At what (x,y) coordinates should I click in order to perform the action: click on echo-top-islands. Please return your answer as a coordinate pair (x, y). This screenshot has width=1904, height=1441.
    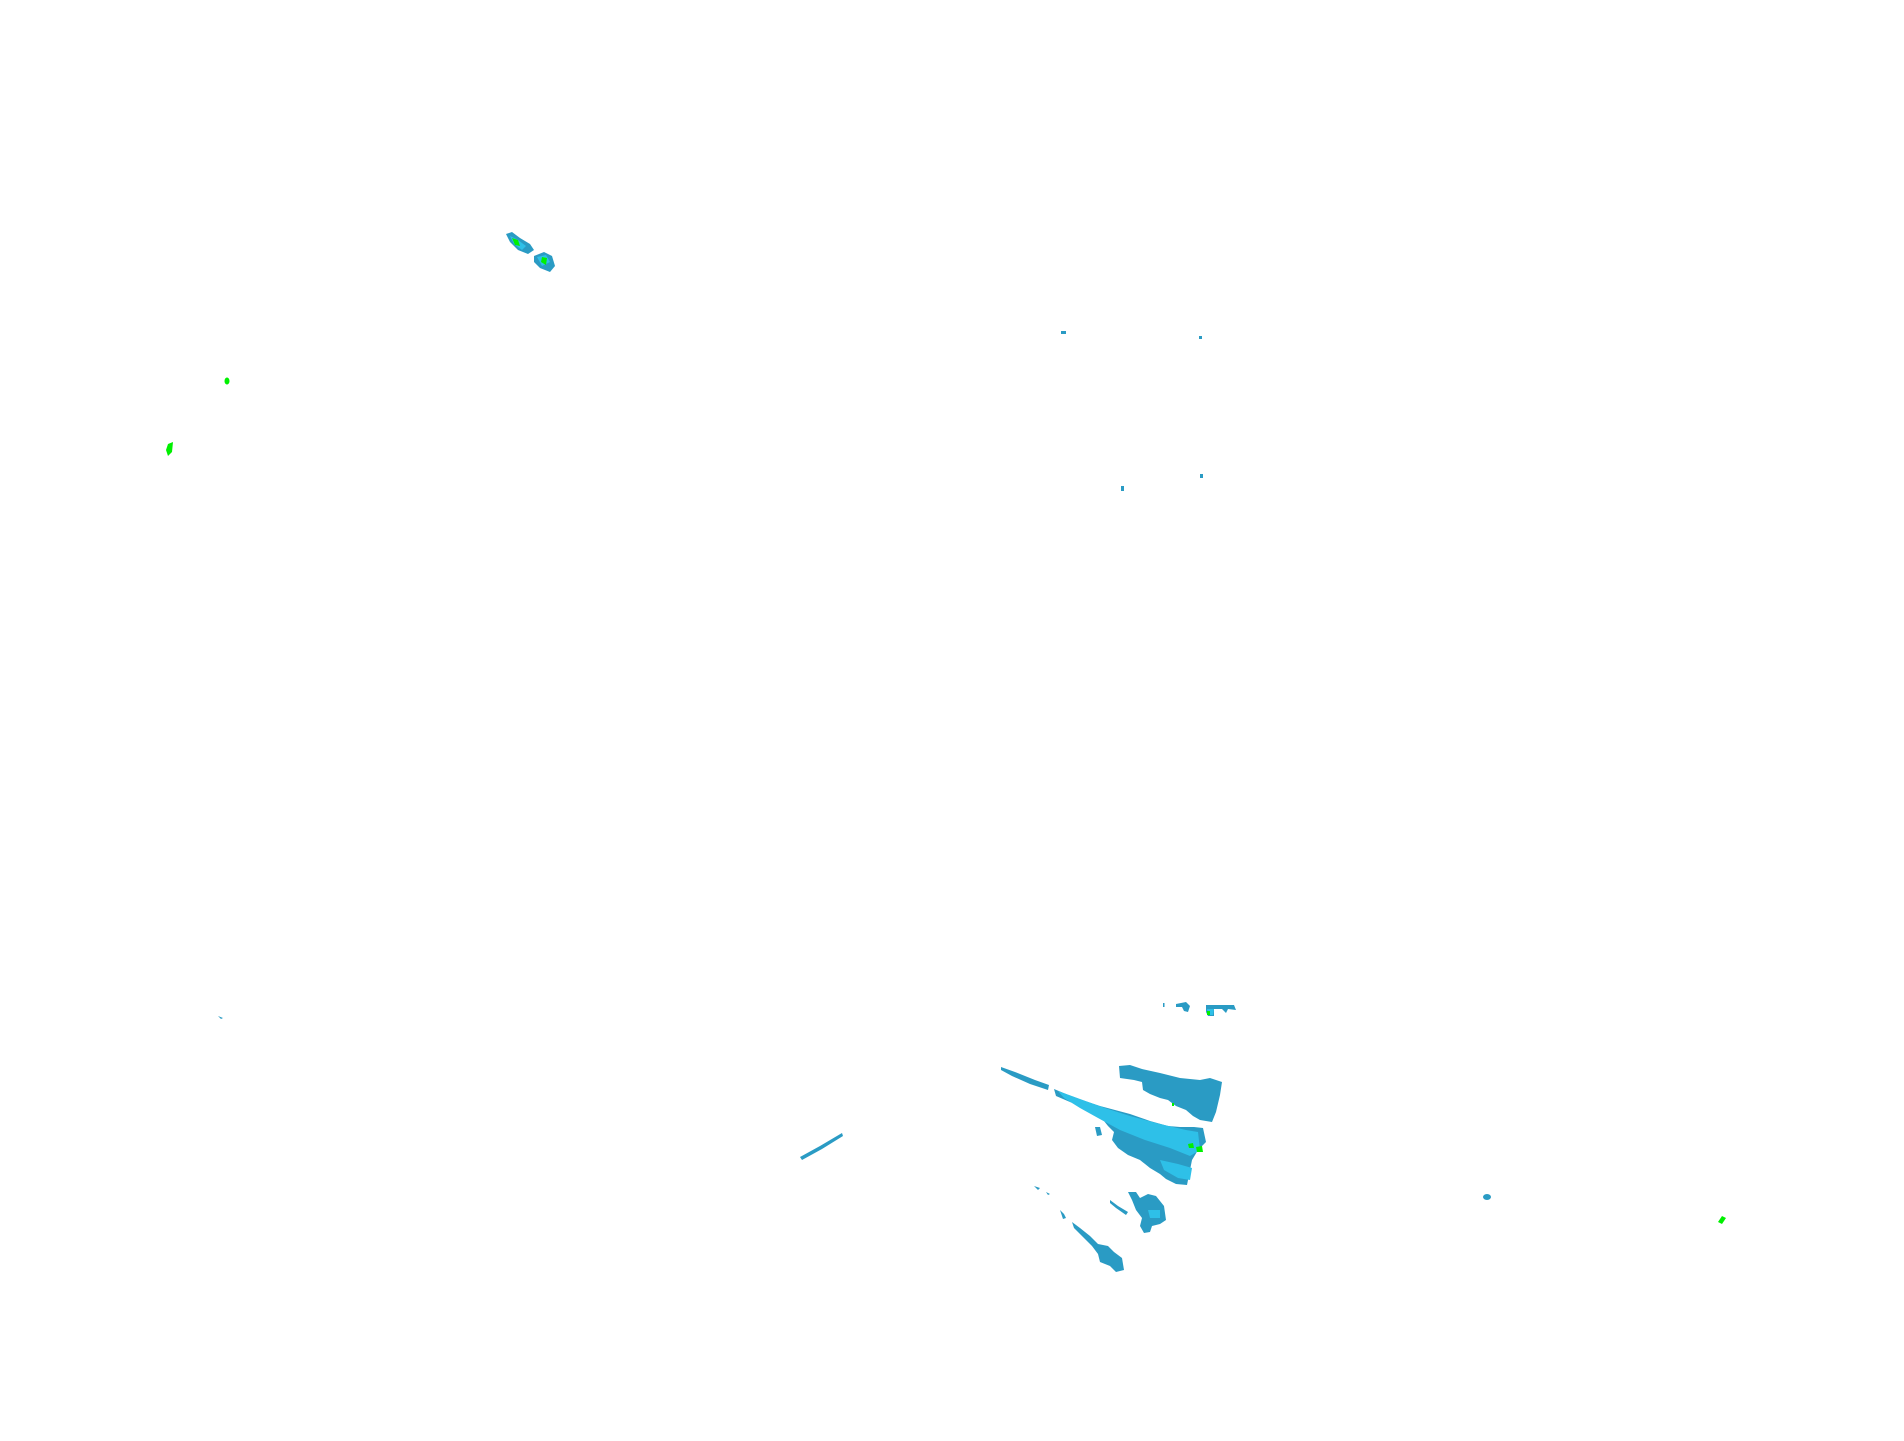
    Looking at the image, I should click on (530, 252).